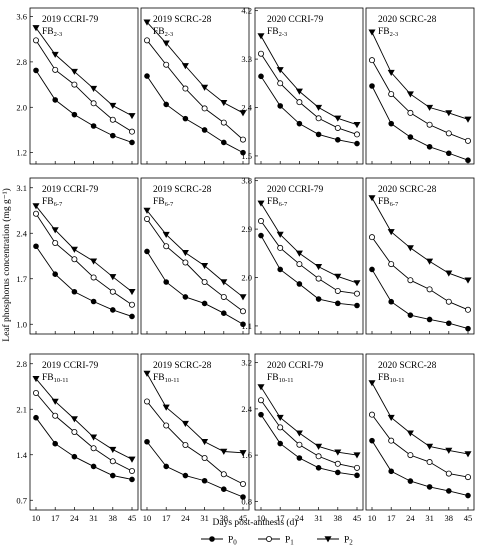 The height and width of the screenshot is (550, 499). Describe the element at coordinates (21, 455) in the screenshot. I see `y-tick-label: 1.4` at that location.